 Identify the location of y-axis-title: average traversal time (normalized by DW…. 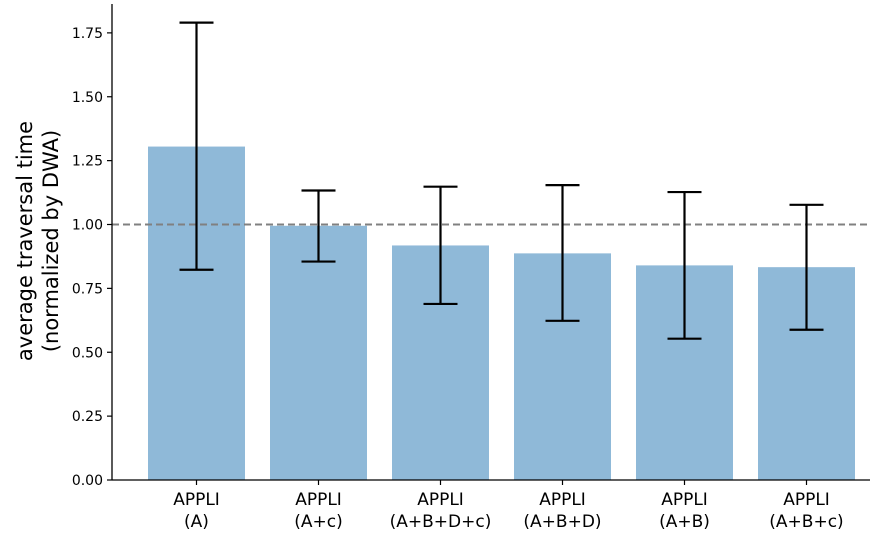
(38, 241).